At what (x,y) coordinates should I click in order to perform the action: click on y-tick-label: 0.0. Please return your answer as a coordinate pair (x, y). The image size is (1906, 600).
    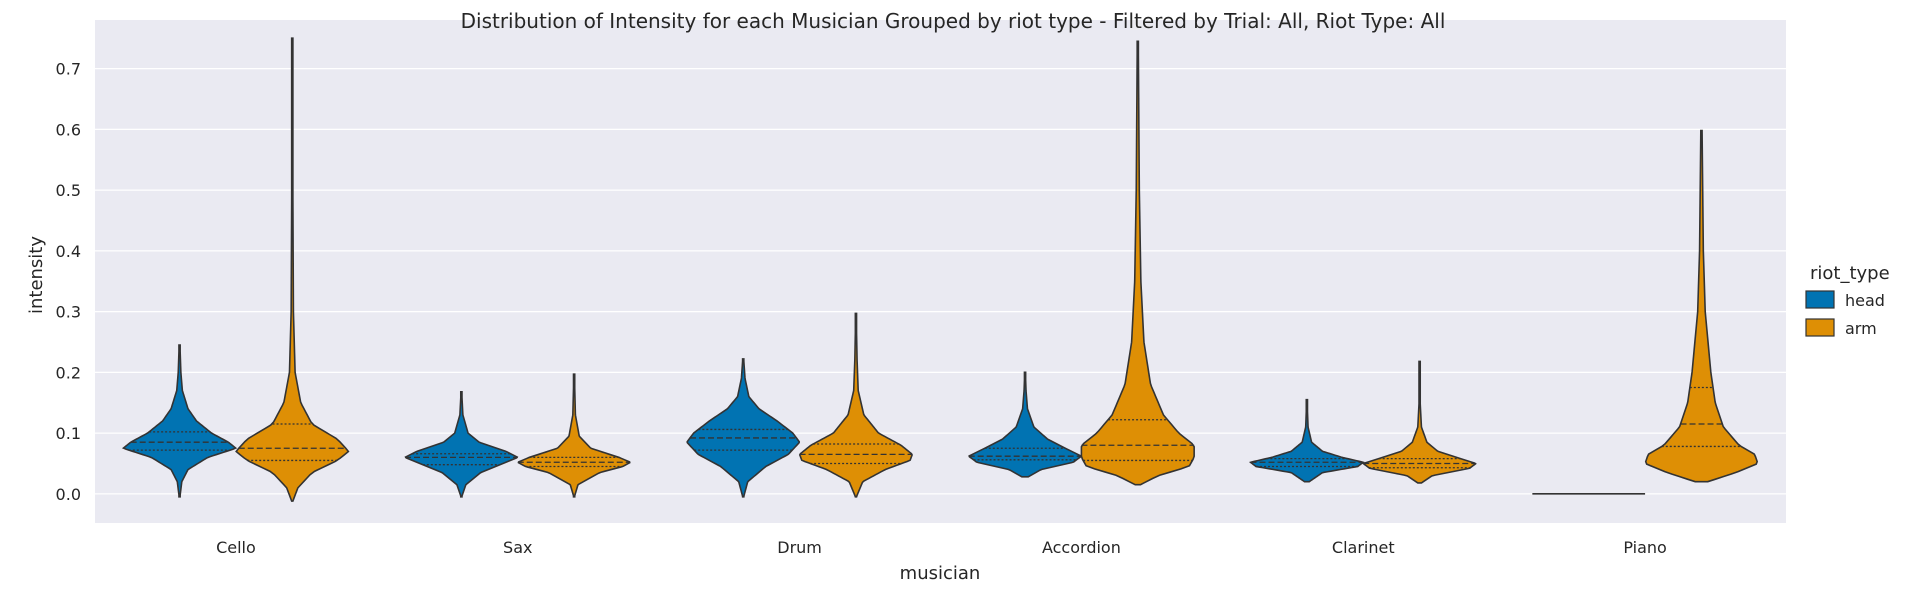
    Looking at the image, I should click on (68, 494).